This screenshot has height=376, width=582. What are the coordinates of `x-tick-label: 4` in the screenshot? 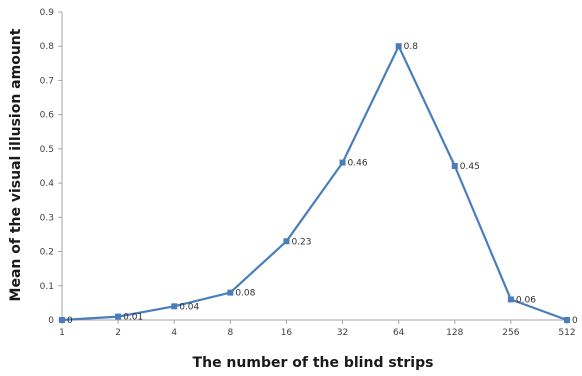 It's located at (174, 333).